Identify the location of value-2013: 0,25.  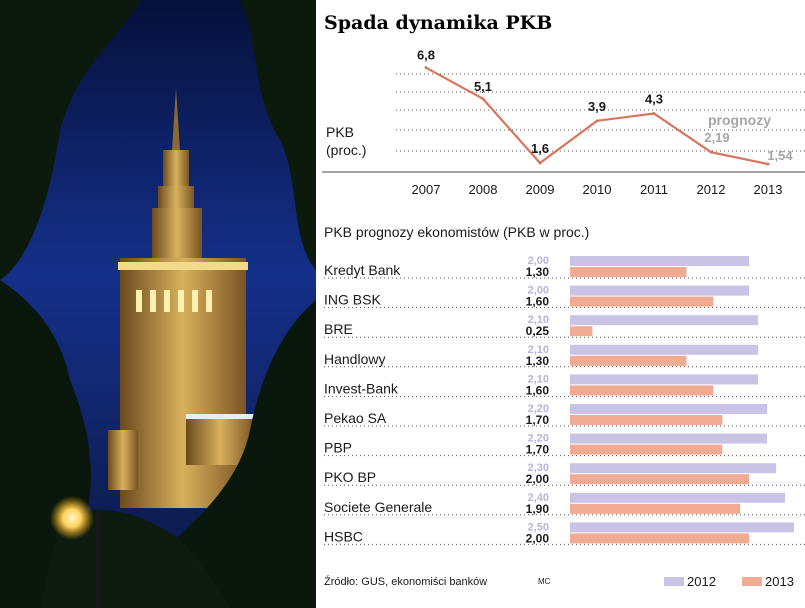
(538, 331).